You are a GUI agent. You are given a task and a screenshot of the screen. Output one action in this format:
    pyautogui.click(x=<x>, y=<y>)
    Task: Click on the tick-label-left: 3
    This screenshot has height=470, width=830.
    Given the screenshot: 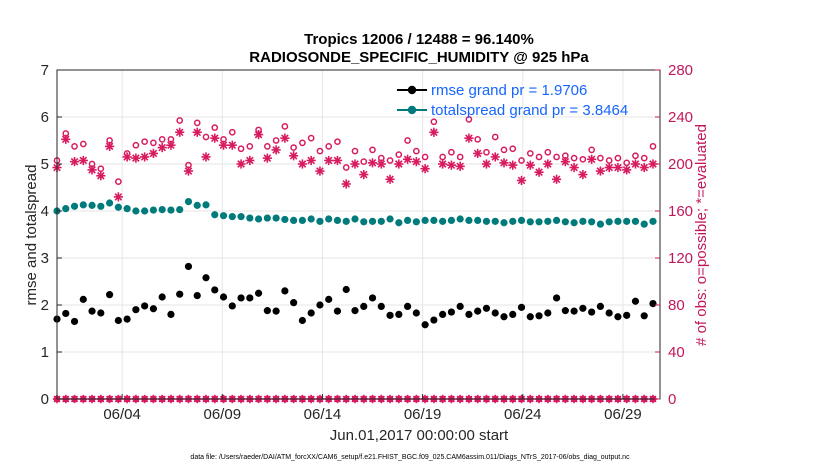 What is the action you would take?
    pyautogui.click(x=45, y=258)
    